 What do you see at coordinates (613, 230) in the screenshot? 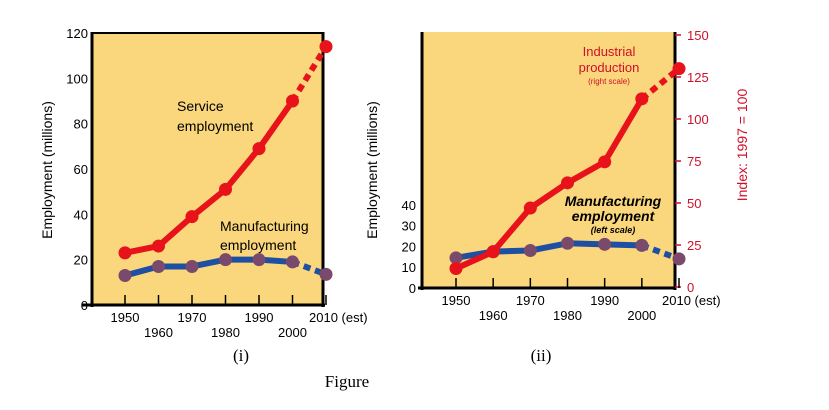
I see `series-label-manufacturing: (left scale)` at bounding box center [613, 230].